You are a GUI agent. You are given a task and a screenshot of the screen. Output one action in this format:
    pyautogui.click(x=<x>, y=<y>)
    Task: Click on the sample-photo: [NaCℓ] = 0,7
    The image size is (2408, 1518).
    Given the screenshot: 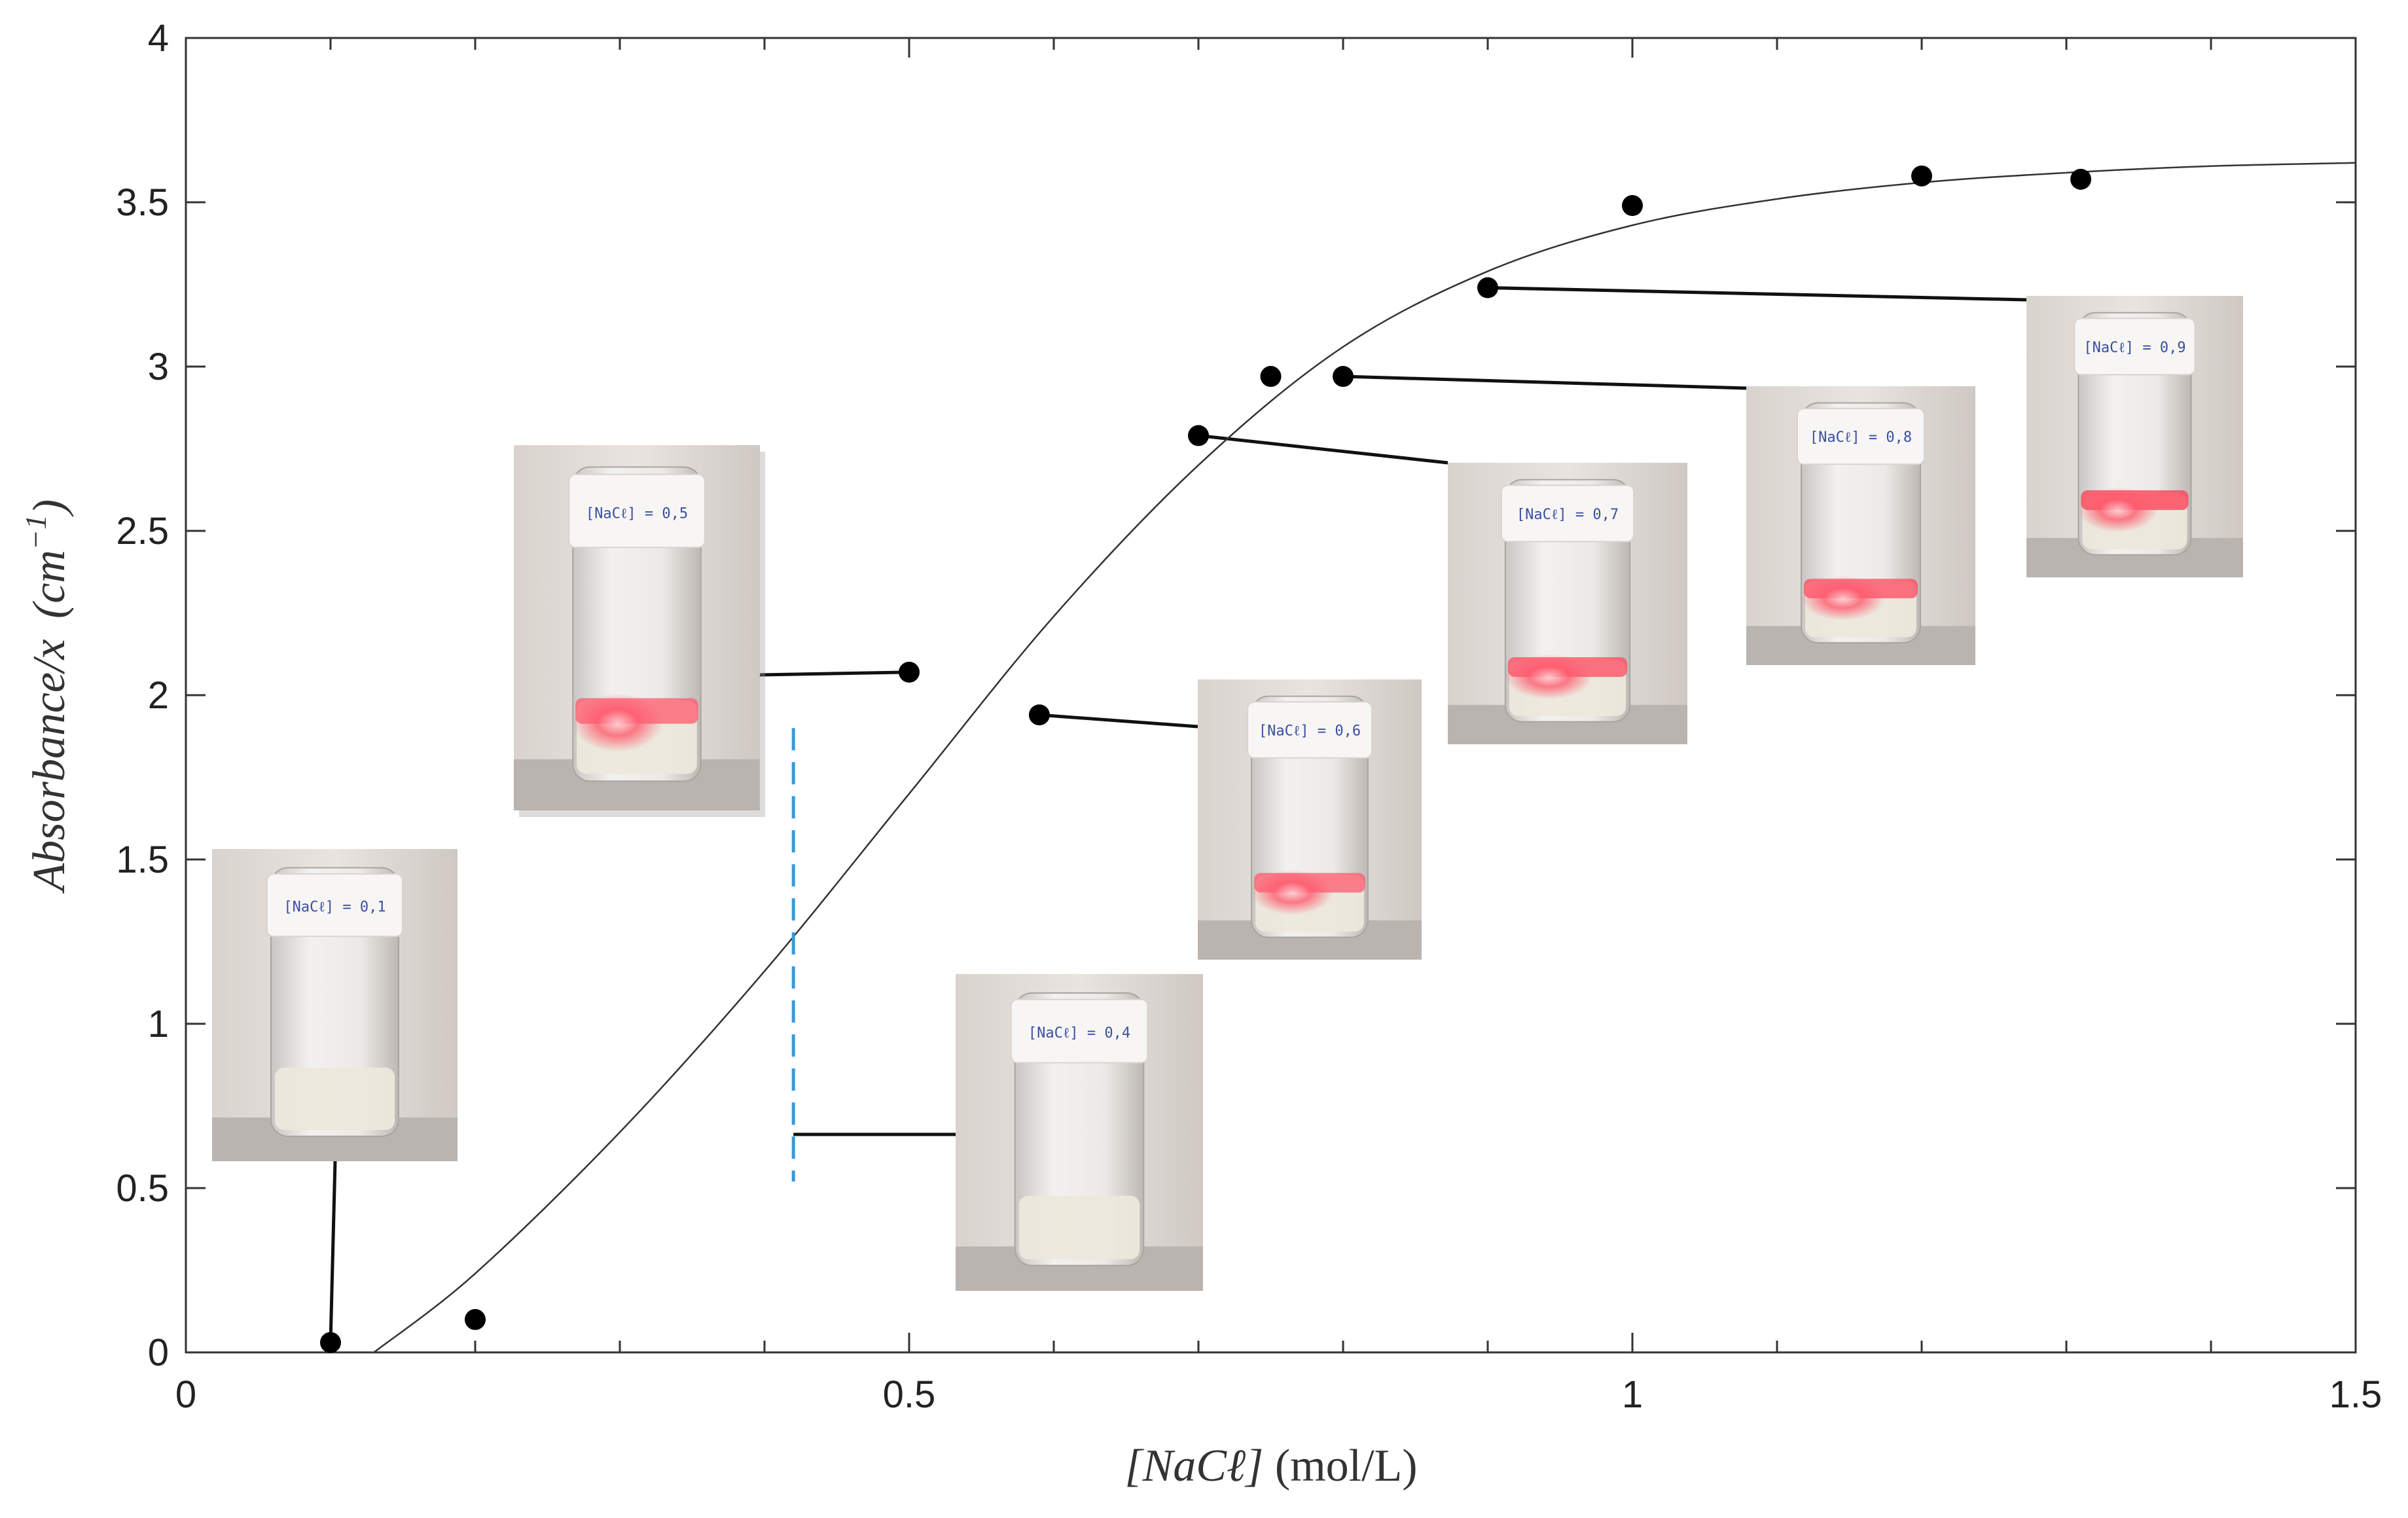 What is the action you would take?
    pyautogui.click(x=1567, y=603)
    